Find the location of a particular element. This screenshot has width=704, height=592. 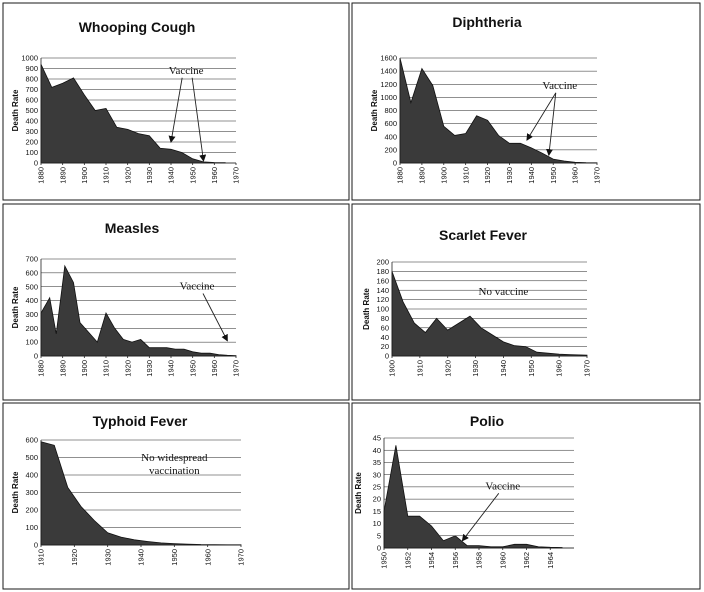

measles-annotation-text: Vaccine is located at coordinates (197, 286).